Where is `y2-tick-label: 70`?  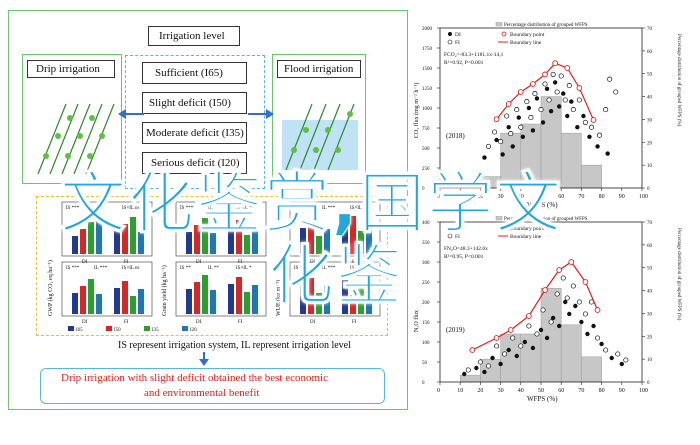 y2-tick-label: 70 is located at coordinates (650, 29).